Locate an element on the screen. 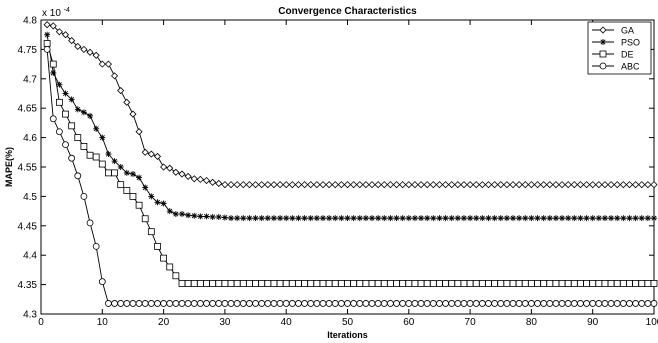  y-tick-label: 4.7 is located at coordinates (30, 79).